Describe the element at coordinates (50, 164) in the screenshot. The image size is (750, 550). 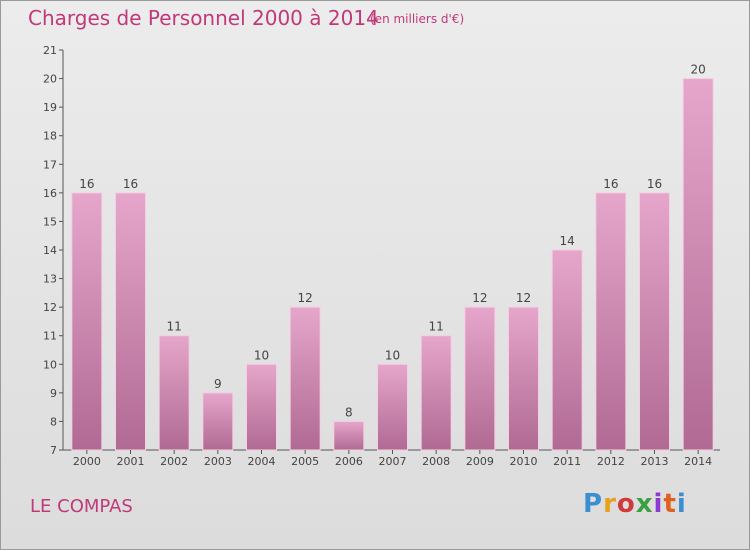
I see `y-tick-label: 17` at that location.